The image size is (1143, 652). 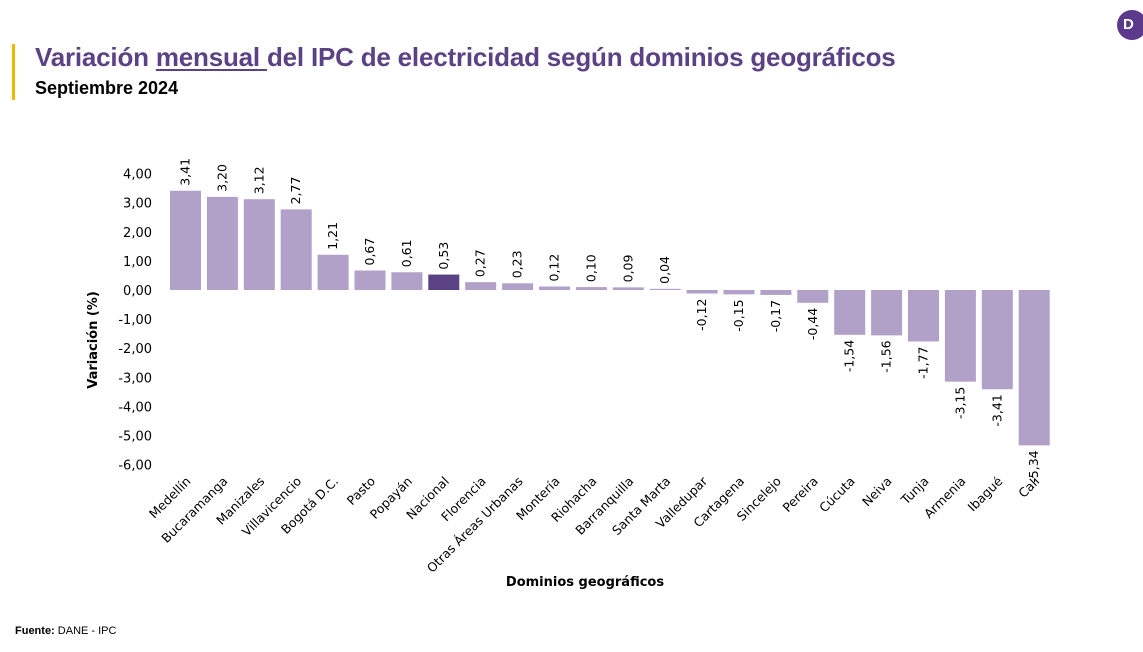 What do you see at coordinates (93, 340) in the screenshot?
I see `y-axis-label: Variación (%)` at bounding box center [93, 340].